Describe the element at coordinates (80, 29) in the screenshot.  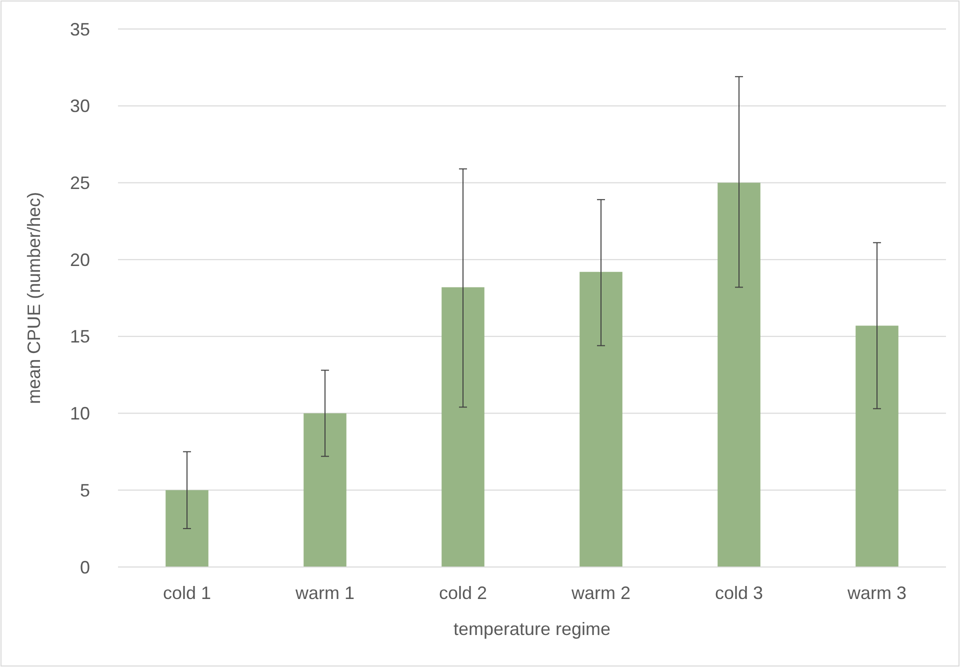
I see `y-tick-label: 35` at that location.